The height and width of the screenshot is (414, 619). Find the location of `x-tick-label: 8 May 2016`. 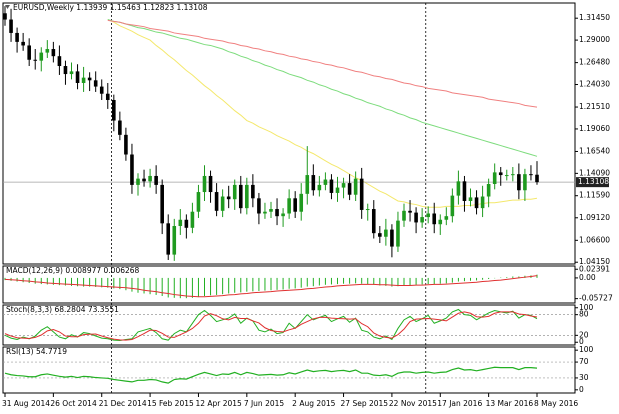

x-tick-label: 8 May 2016 is located at coordinates (556, 403).